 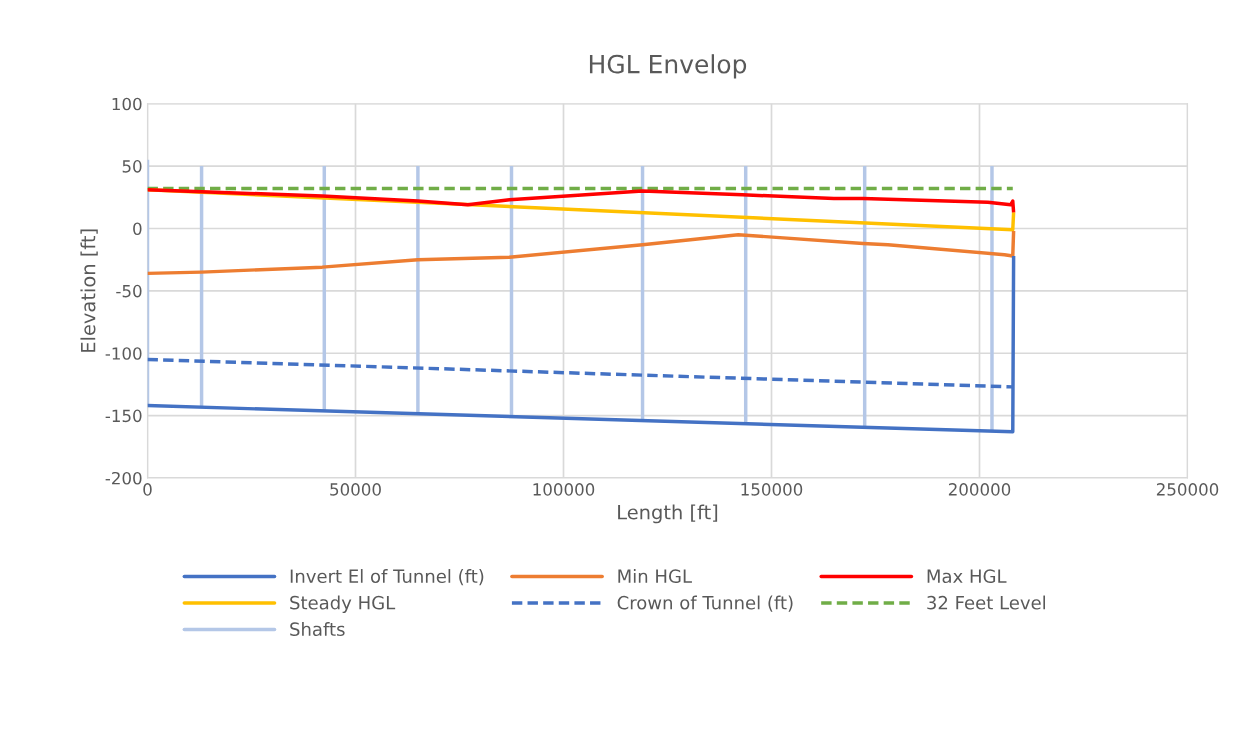 I want to click on legend-label: Shafts, so click(x=317, y=629).